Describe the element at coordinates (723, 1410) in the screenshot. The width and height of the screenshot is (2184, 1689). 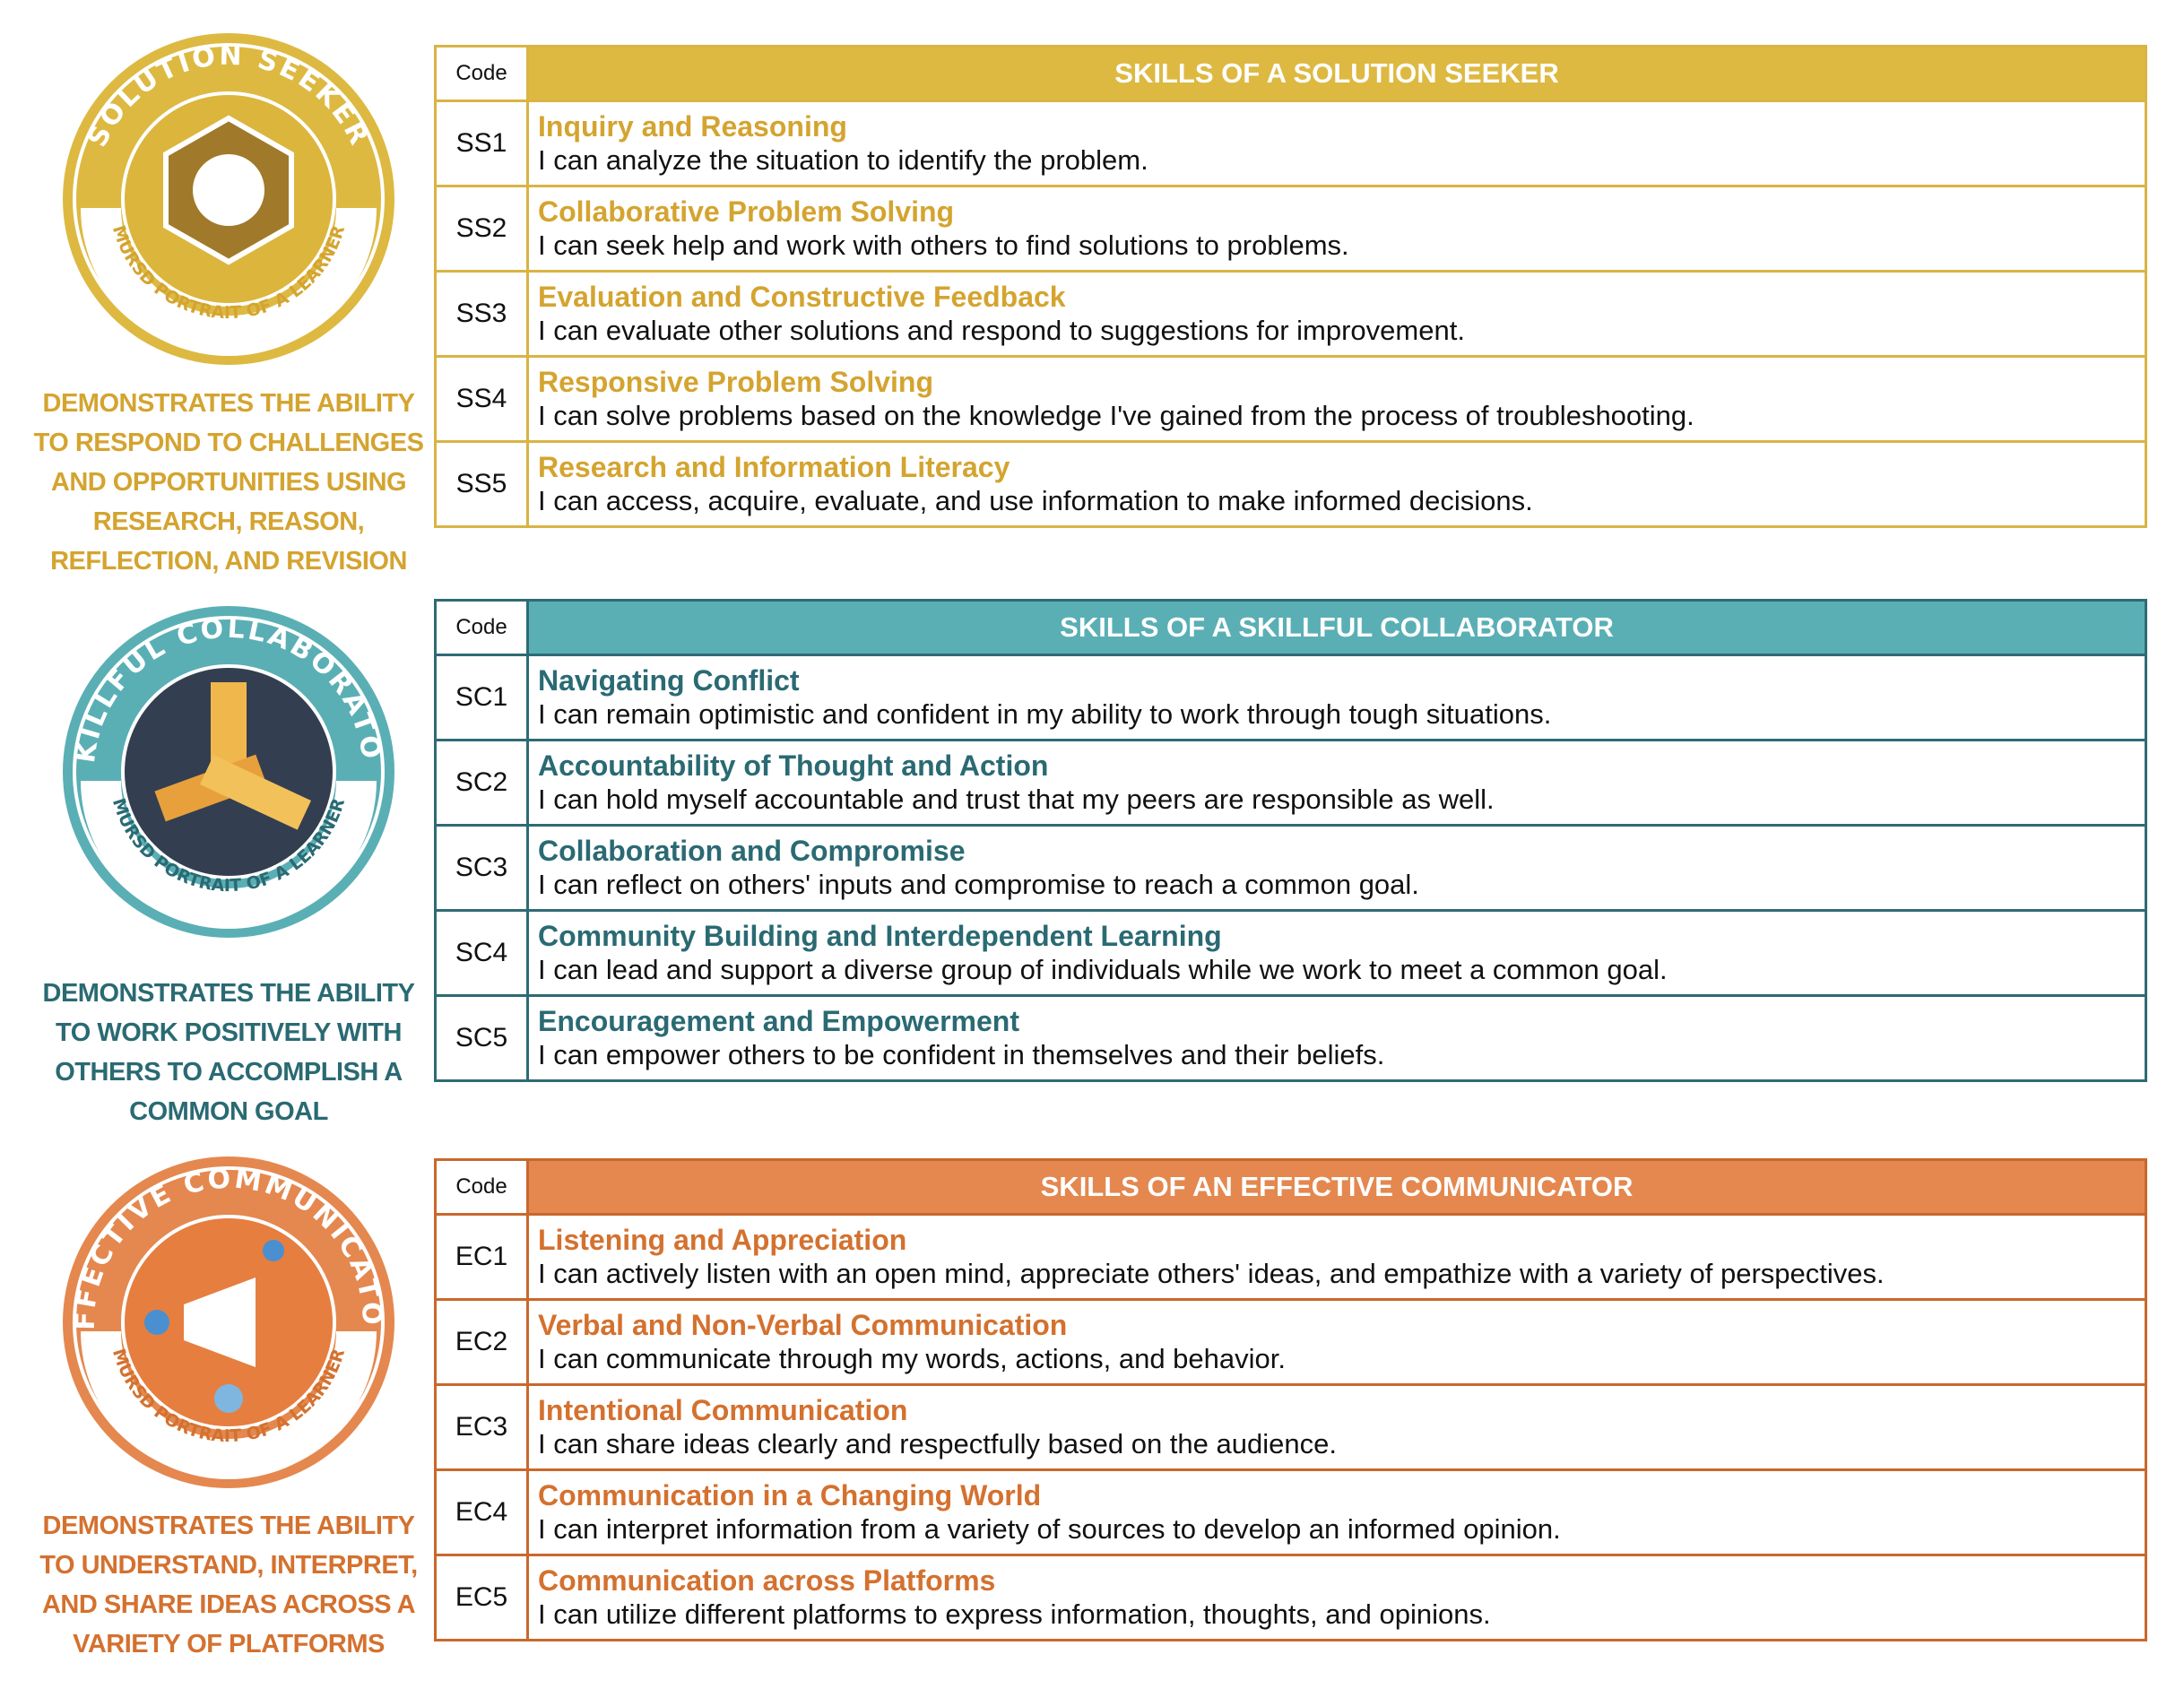
I see `skill-name: Intentional Communication` at that location.